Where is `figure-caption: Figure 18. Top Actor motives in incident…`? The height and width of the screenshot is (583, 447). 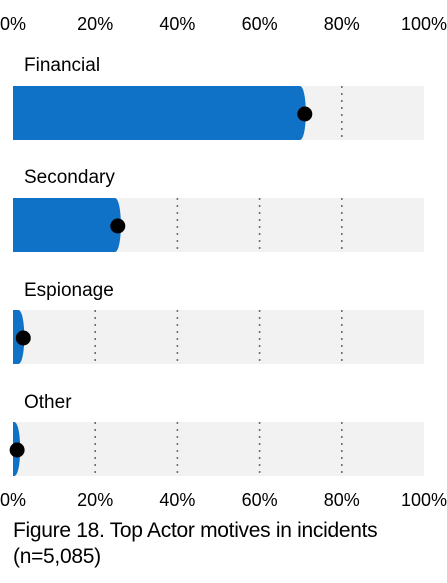 figure-caption: Figure 18. Top Actor motives in incident… is located at coordinates (228, 544).